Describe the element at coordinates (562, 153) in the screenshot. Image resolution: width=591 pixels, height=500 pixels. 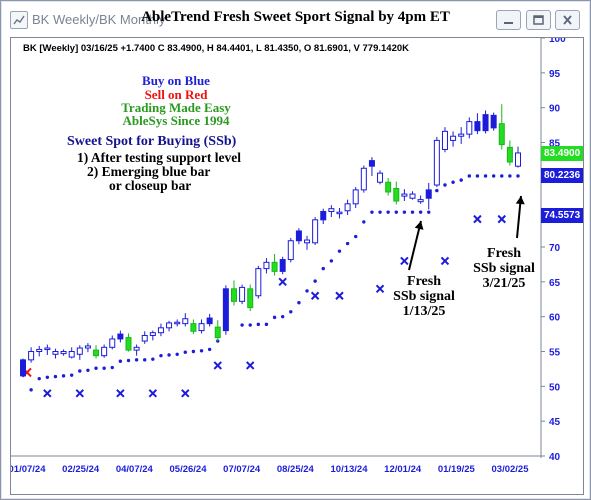
I see `price-tag-0: 83.4900` at that location.